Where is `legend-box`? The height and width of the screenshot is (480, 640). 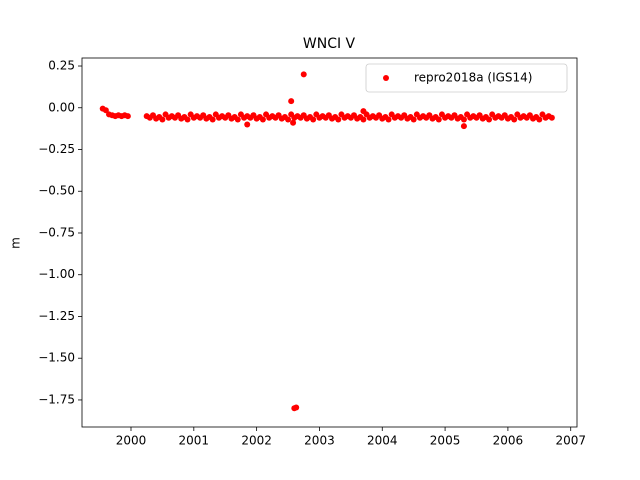
legend-box is located at coordinates (466, 78).